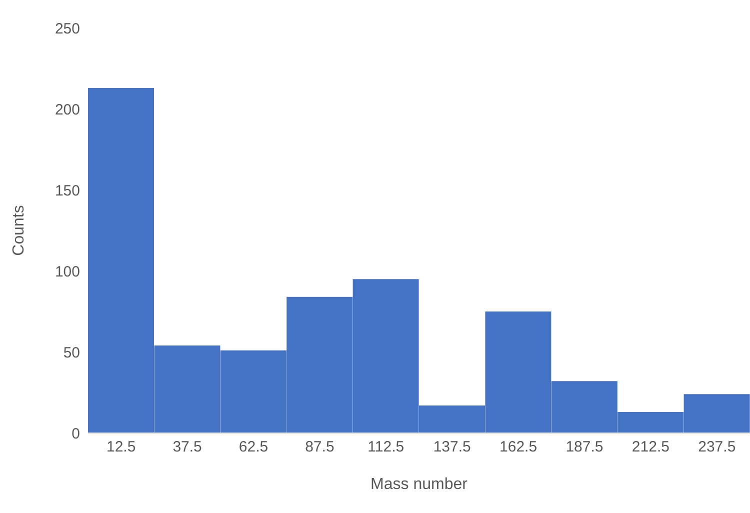  Describe the element at coordinates (121, 447) in the screenshot. I see `x-tick-label: 12.5` at that location.